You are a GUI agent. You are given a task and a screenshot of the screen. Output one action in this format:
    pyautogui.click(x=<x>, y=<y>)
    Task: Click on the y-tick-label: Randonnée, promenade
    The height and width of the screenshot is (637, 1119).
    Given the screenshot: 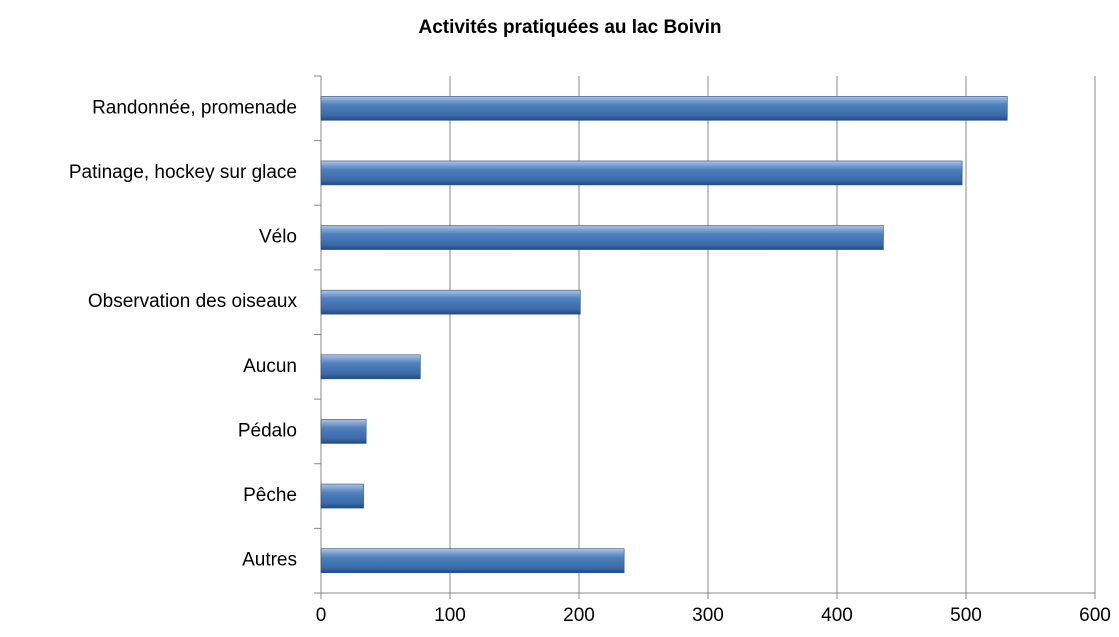 What is the action you would take?
    pyautogui.click(x=194, y=107)
    